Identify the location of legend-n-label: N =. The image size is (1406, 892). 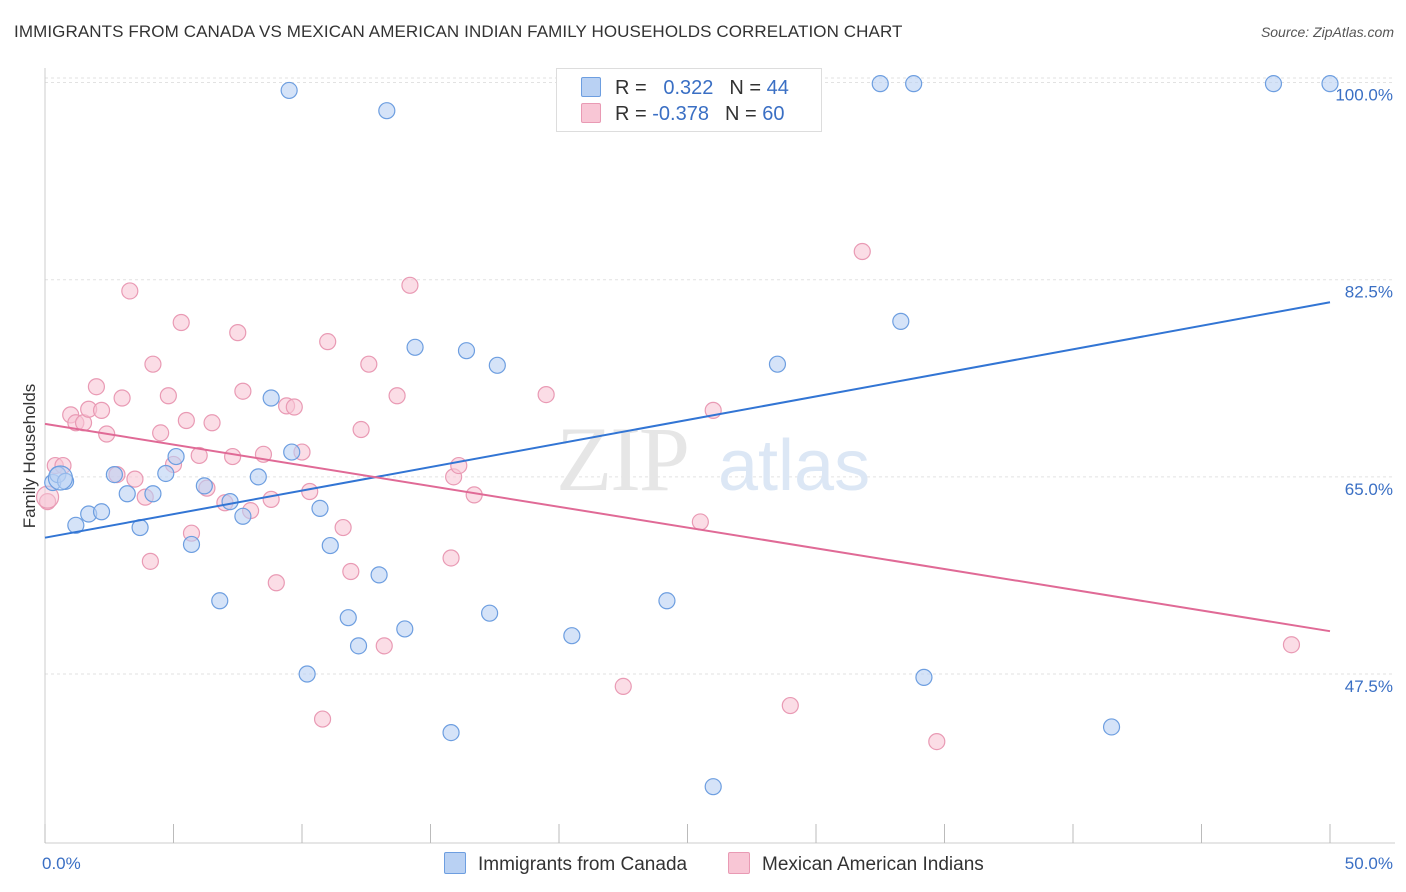
(740, 114).